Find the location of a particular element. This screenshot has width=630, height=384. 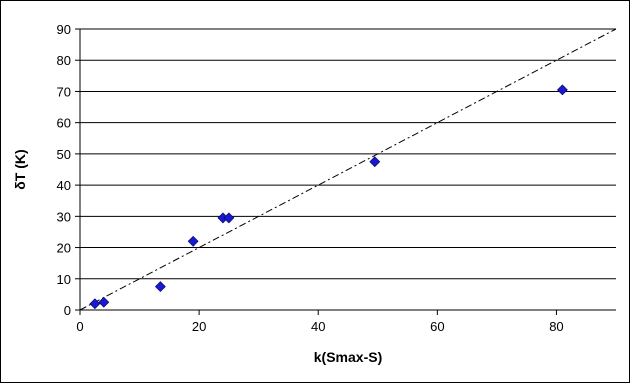

x-tick-label-0: 0 is located at coordinates (79, 326).